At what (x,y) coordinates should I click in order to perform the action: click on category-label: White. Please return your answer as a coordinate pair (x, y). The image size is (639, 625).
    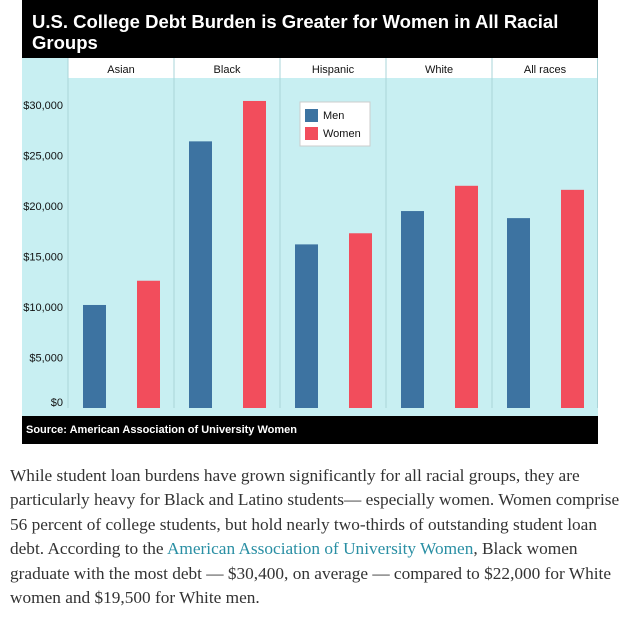
    Looking at the image, I should click on (439, 70).